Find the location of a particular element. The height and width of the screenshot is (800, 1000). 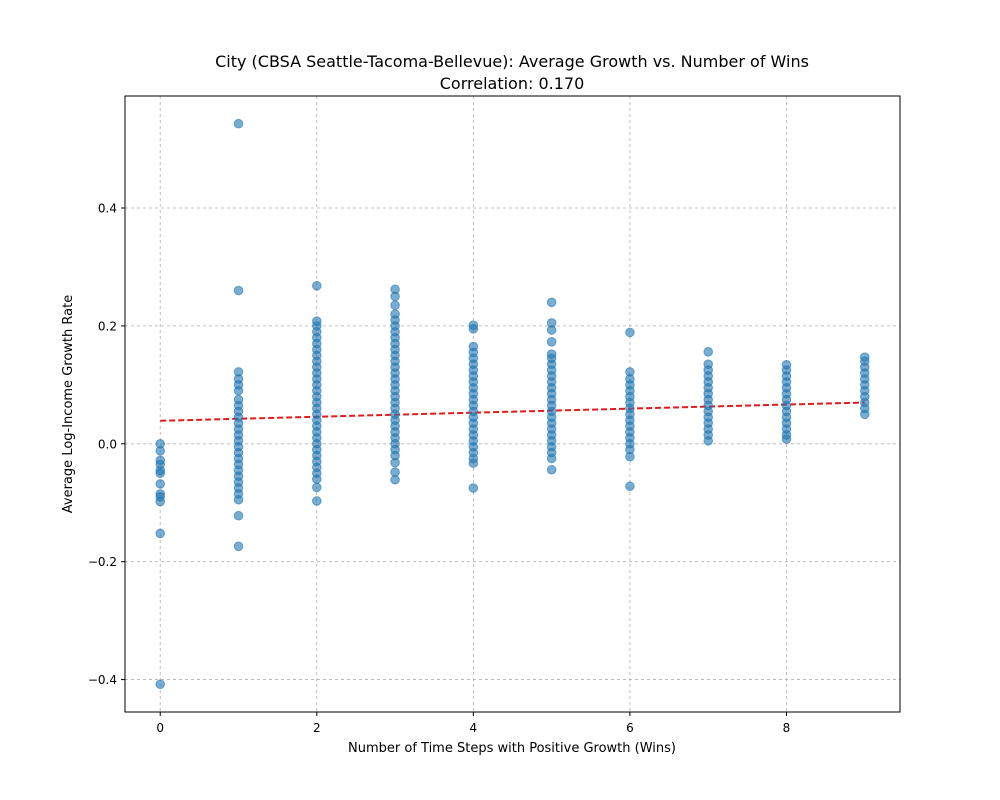

x-tick: 6 is located at coordinates (630, 723).